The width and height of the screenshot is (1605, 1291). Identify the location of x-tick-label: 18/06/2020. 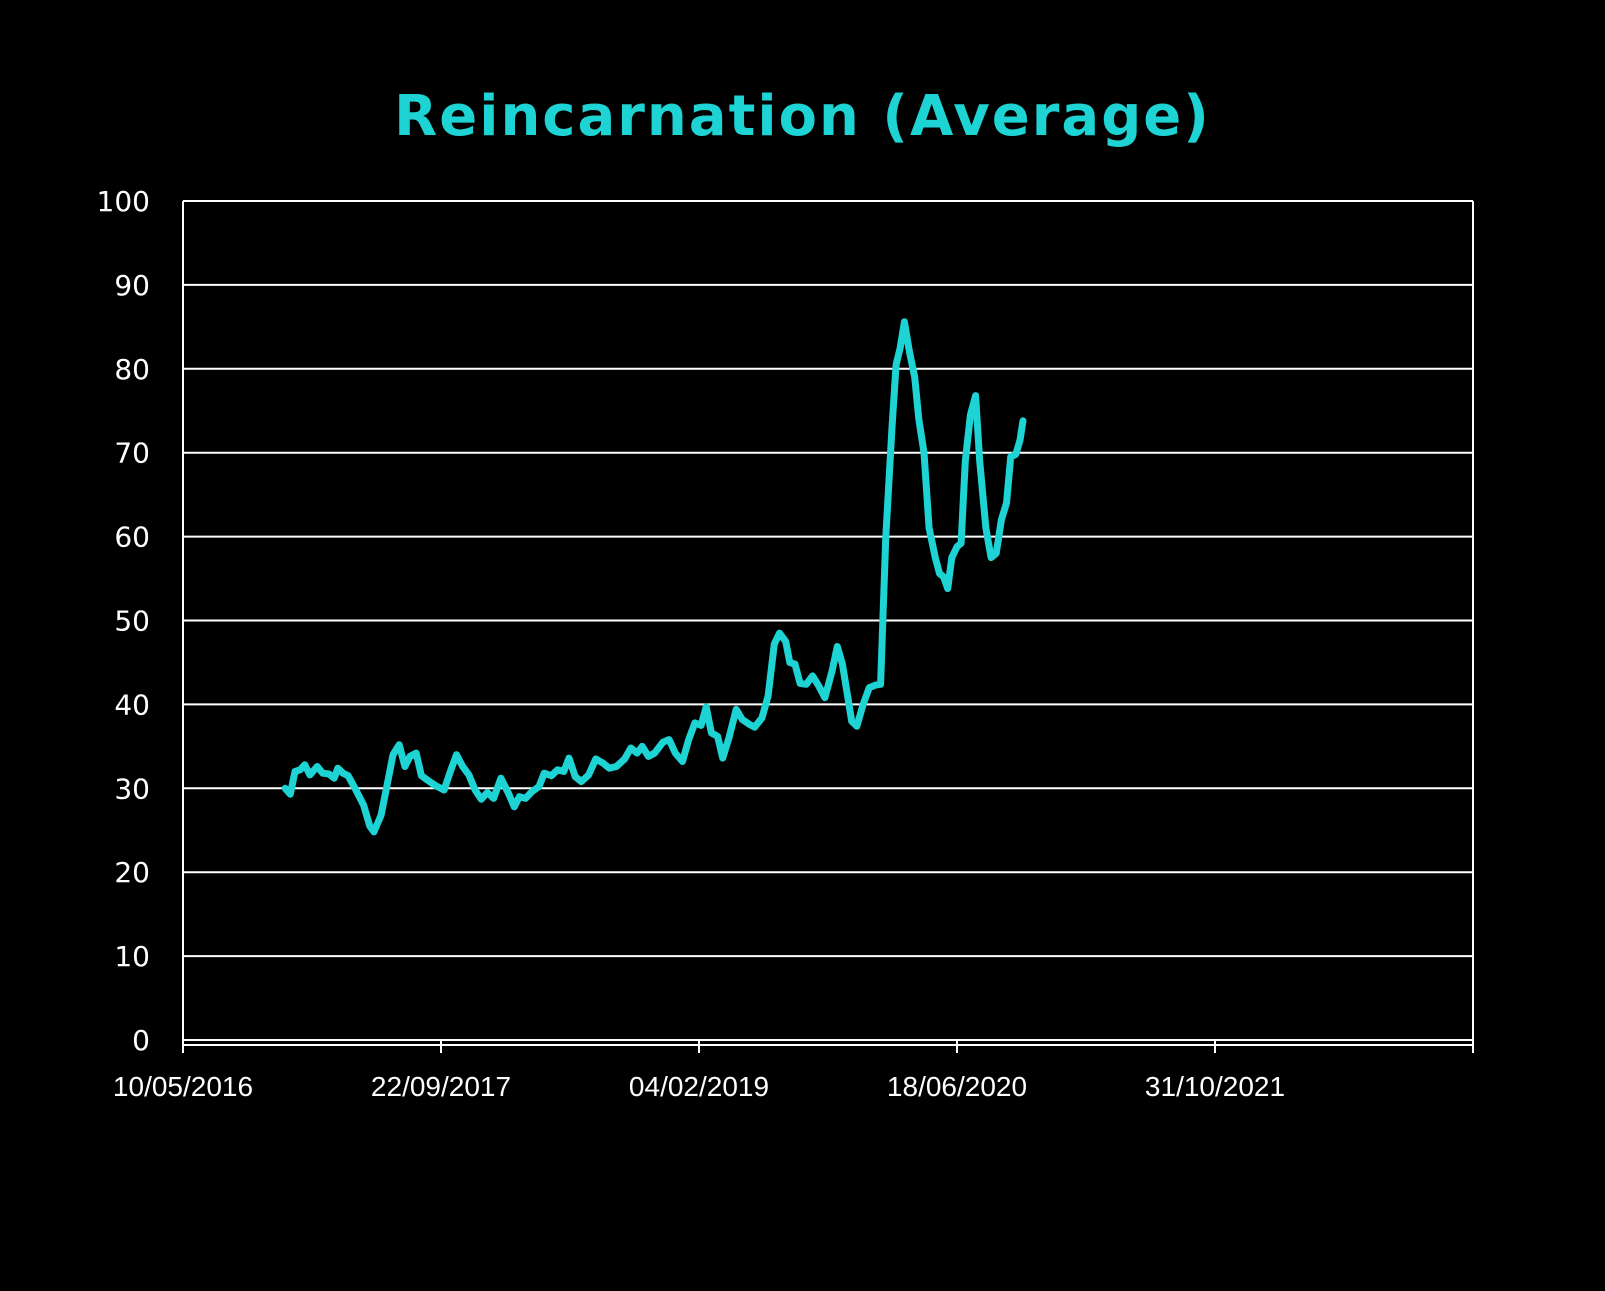
(957, 1086).